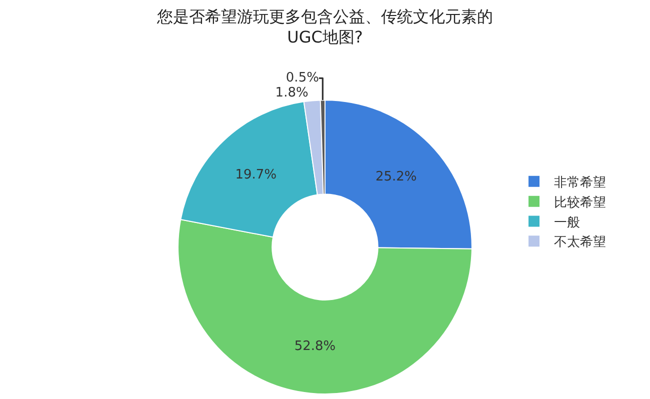  I want to click on legend-label: 非常希望, so click(580, 183).